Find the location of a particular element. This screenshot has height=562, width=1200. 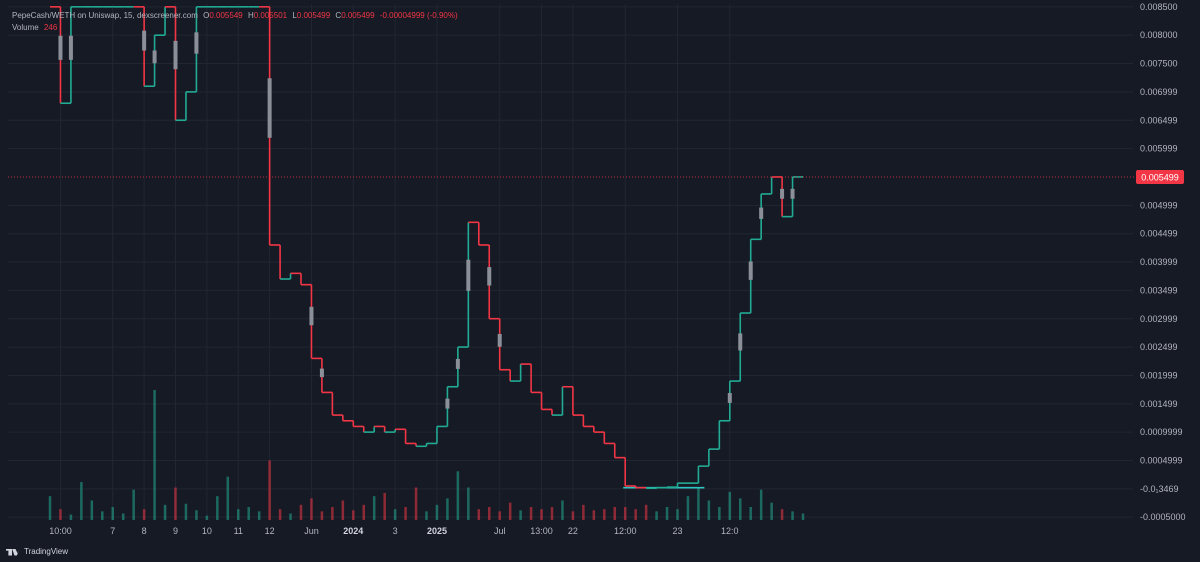

volume-value: 246 is located at coordinates (50, 27).